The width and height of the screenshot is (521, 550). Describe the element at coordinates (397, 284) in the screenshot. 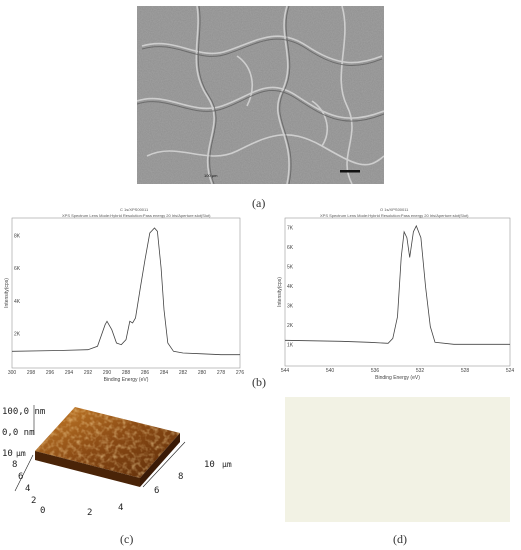

I see `xps-right-spectrum-line` at that location.